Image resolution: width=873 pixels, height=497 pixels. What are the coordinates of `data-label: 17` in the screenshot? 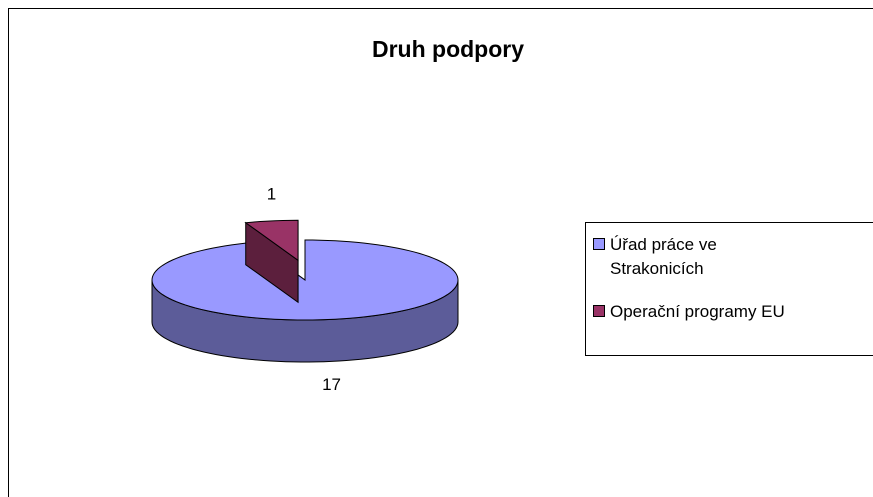 It's located at (331, 384).